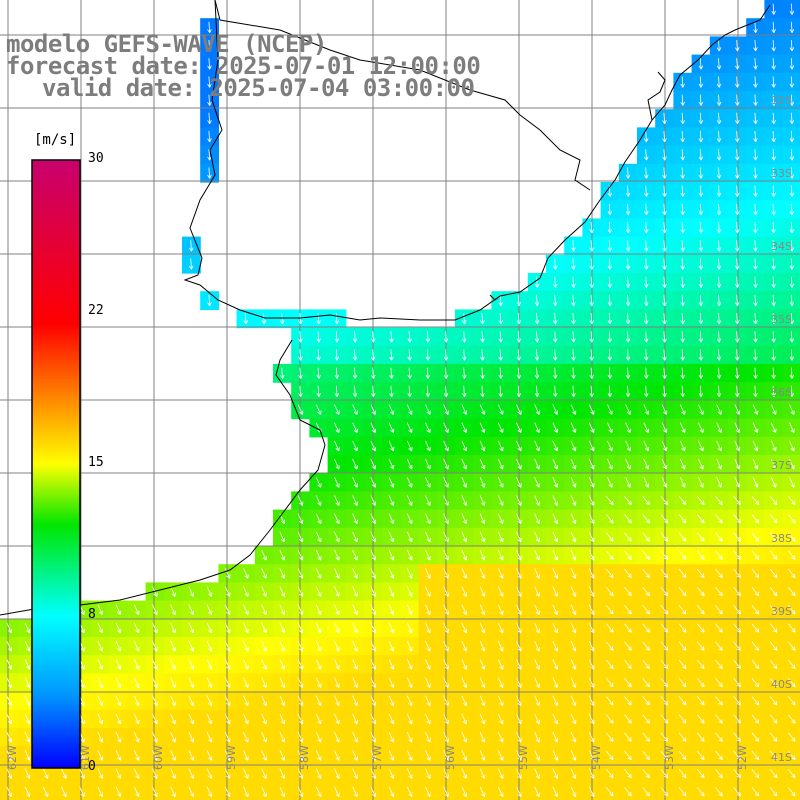 This screenshot has width=800, height=800. I want to click on colorbar-tick-22: 22, so click(96, 310).